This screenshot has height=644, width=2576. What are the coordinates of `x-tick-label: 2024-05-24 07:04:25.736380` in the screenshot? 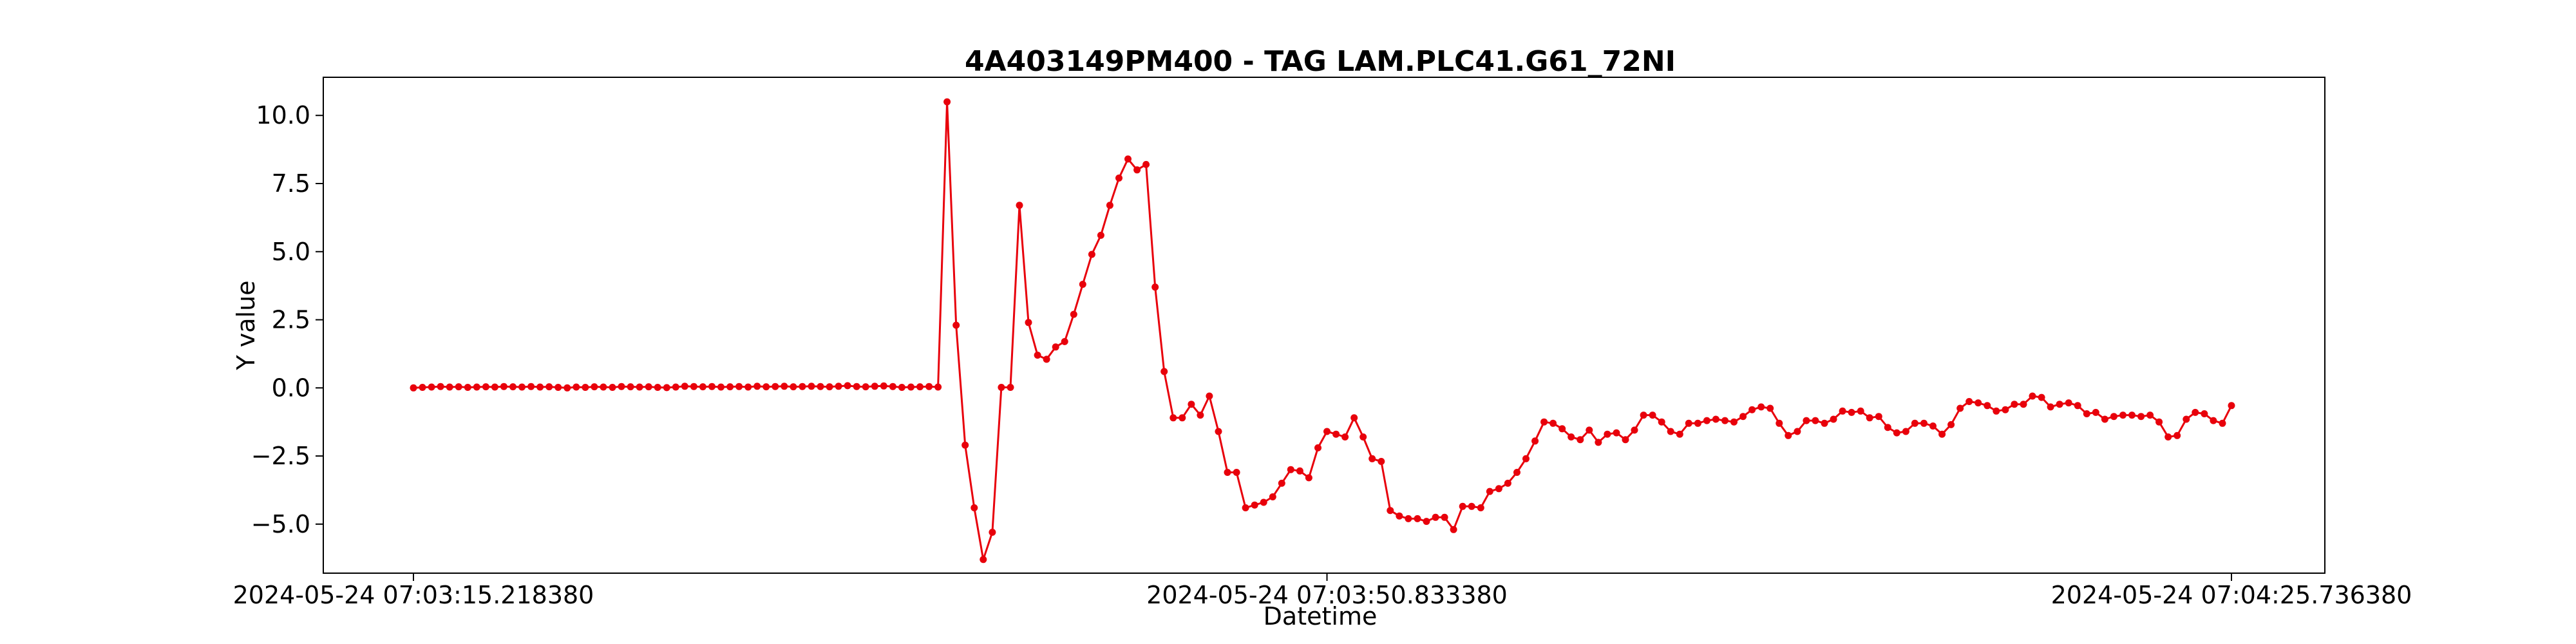 It's located at (2231, 595).